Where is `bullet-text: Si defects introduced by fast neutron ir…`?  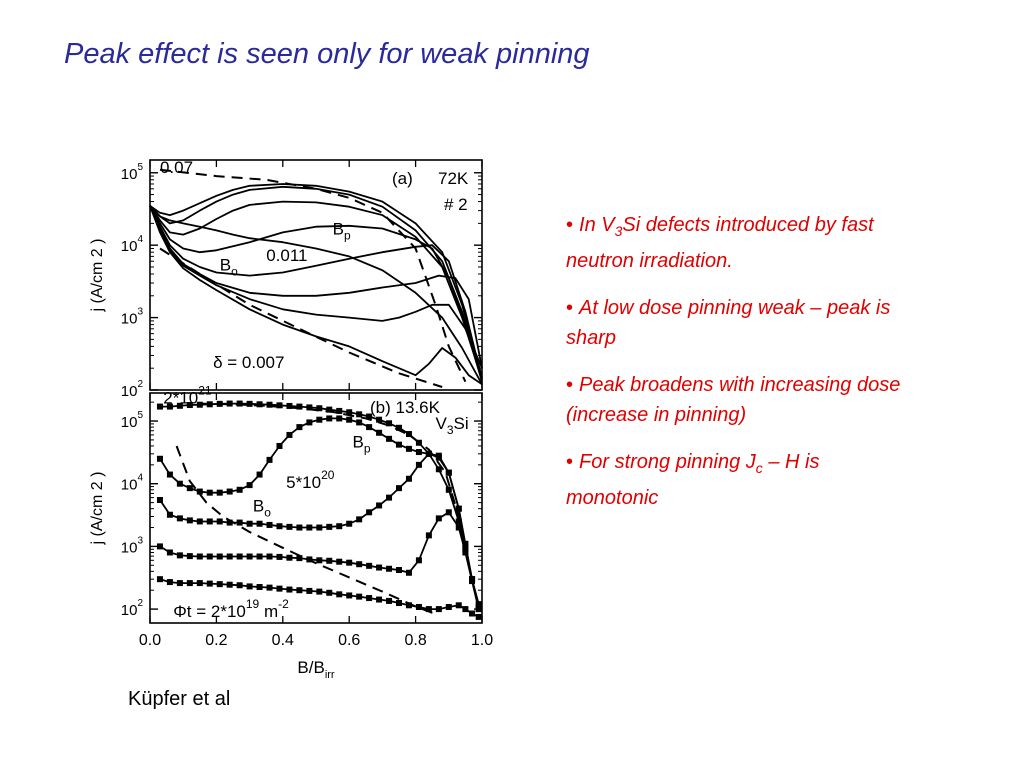
bullet-text: Si defects introduced by fast neutron ir… is located at coordinates (720, 243).